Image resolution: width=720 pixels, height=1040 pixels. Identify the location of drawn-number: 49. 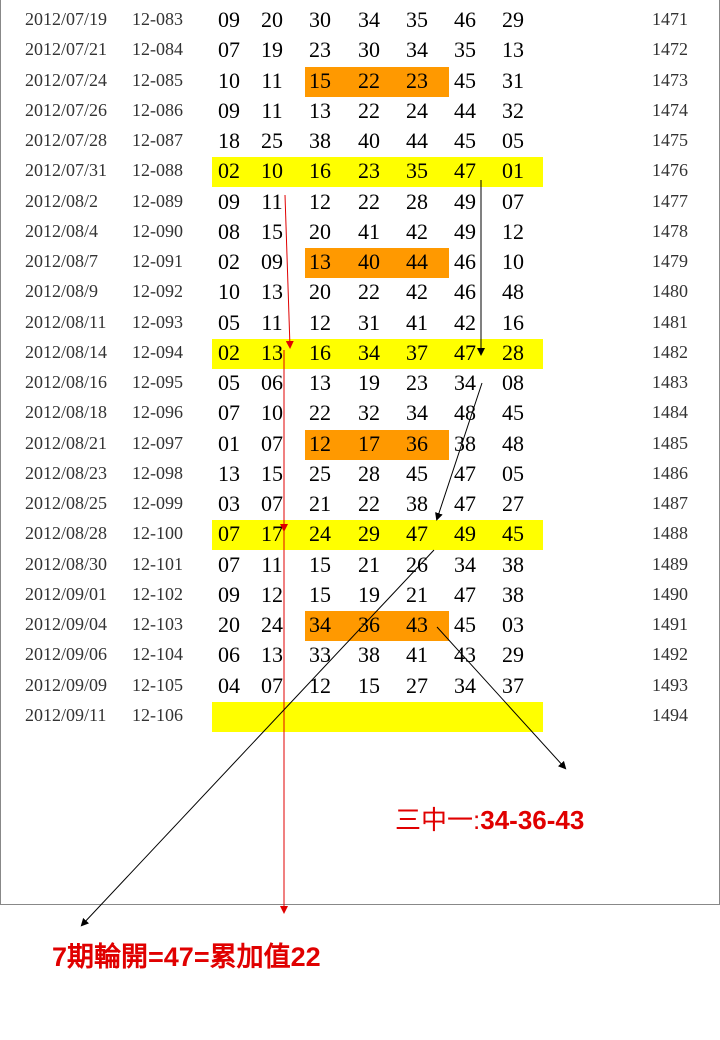
(465, 231).